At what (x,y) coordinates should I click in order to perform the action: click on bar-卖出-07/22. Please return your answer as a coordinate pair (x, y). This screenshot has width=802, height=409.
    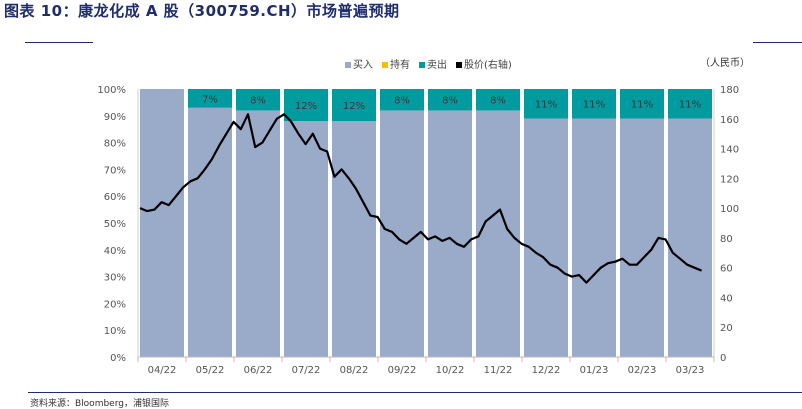
    Looking at the image, I should click on (306, 105).